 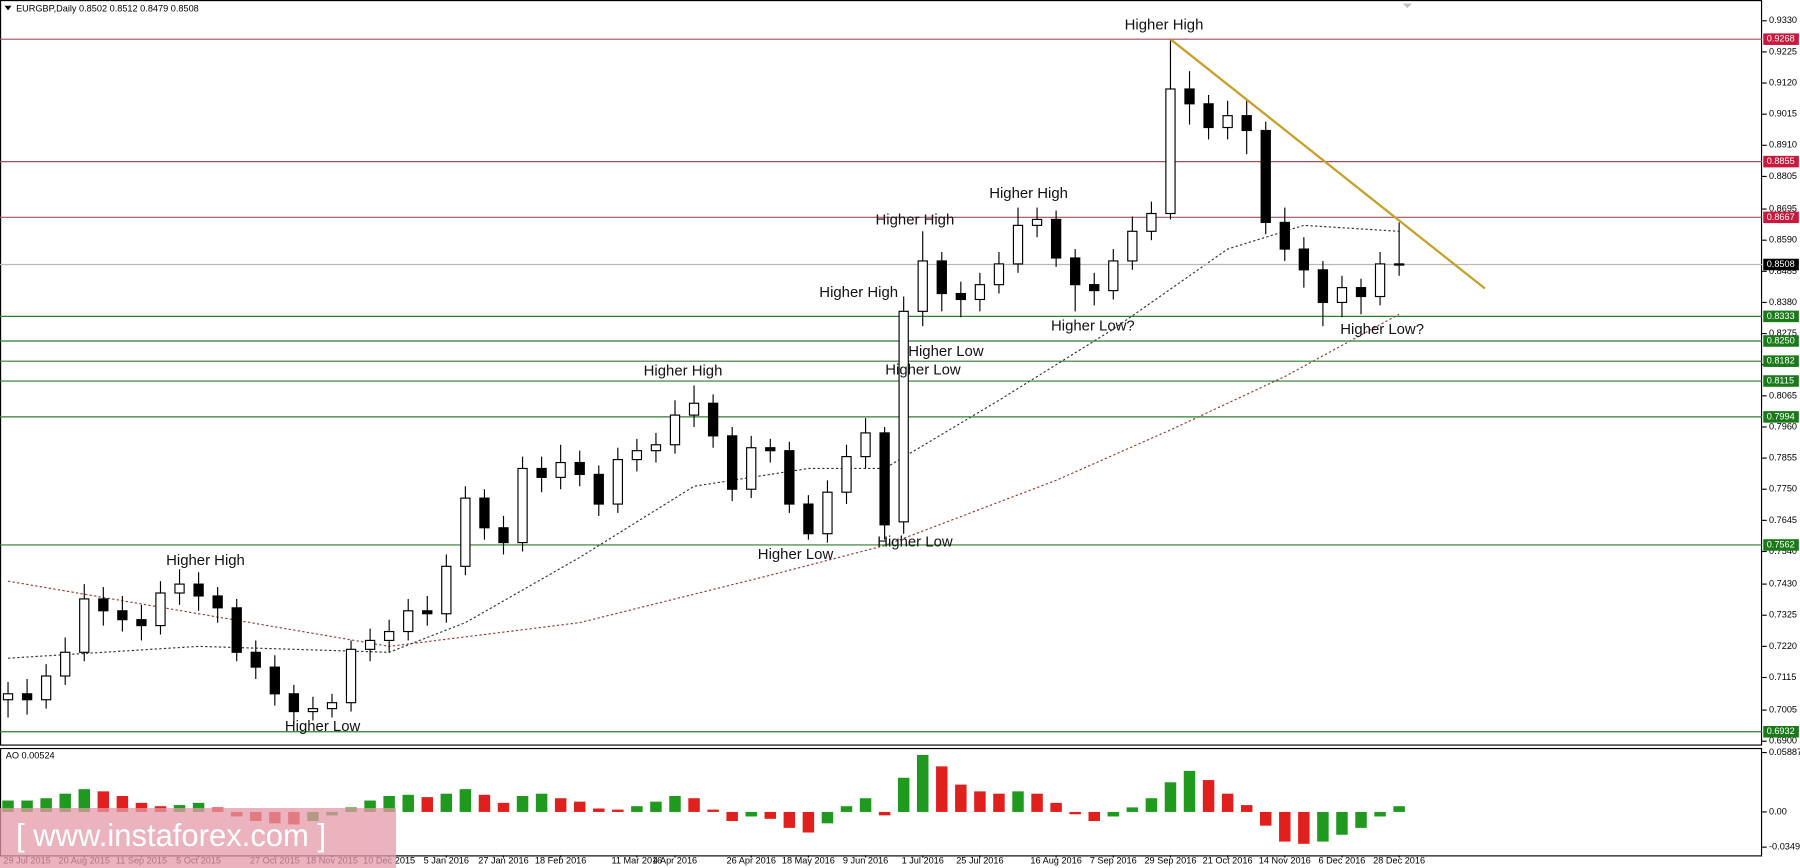 What do you see at coordinates (808, 860) in the screenshot?
I see `x-tick-label: 18 May 2016` at bounding box center [808, 860].